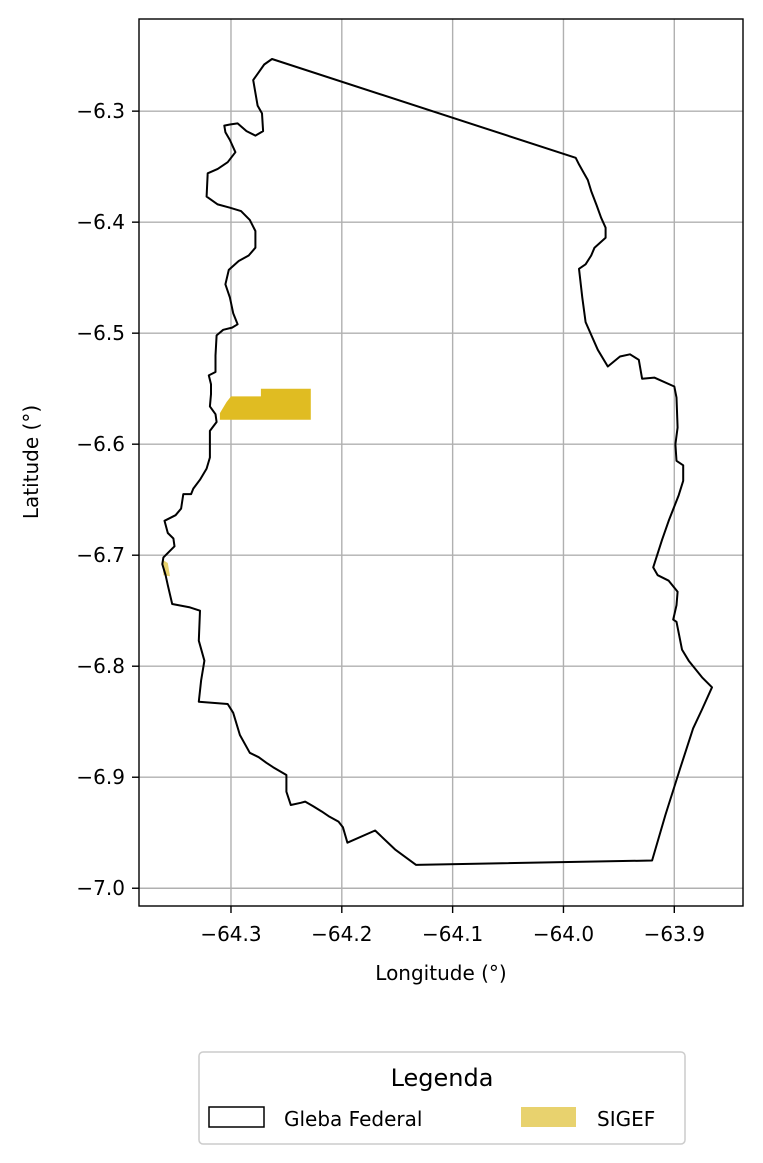 This screenshot has height=1163, width=763. I want to click on y-axis-label: Latitude (°), so click(31, 462).